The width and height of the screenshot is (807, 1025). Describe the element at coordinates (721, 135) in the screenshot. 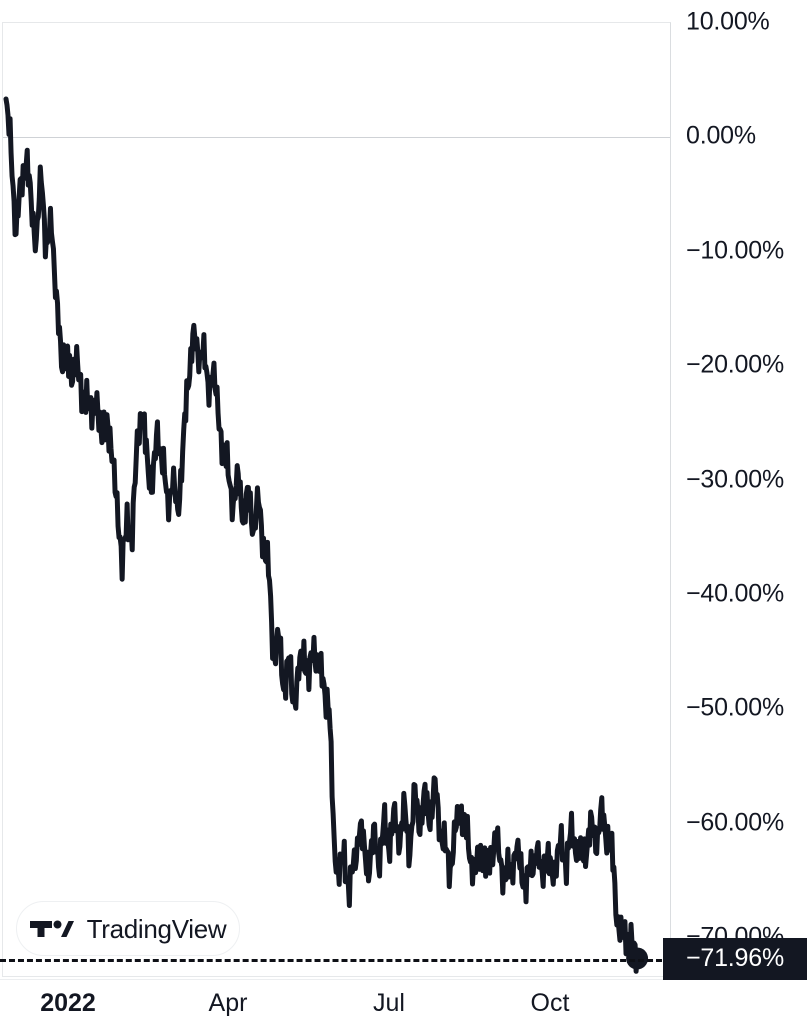

I see `price-axis-tick: 0.00%` at that location.